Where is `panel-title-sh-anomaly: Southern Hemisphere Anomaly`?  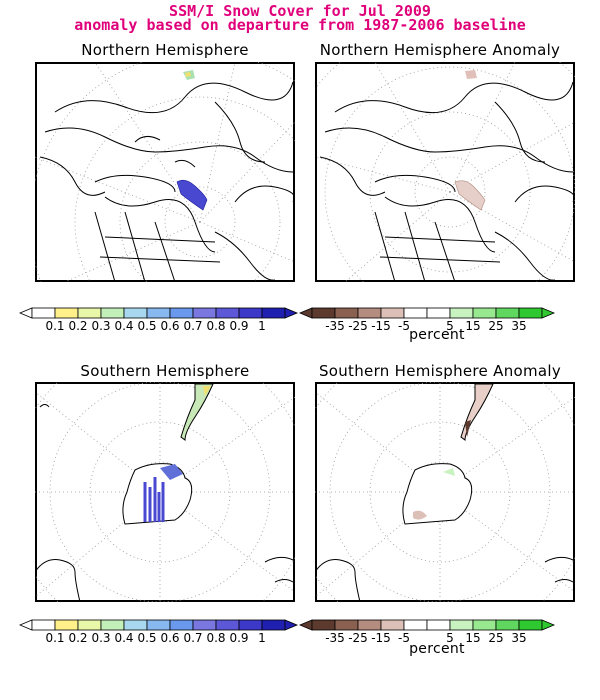 panel-title-sh-anomaly: Southern Hemisphere Anomaly is located at coordinates (440, 371).